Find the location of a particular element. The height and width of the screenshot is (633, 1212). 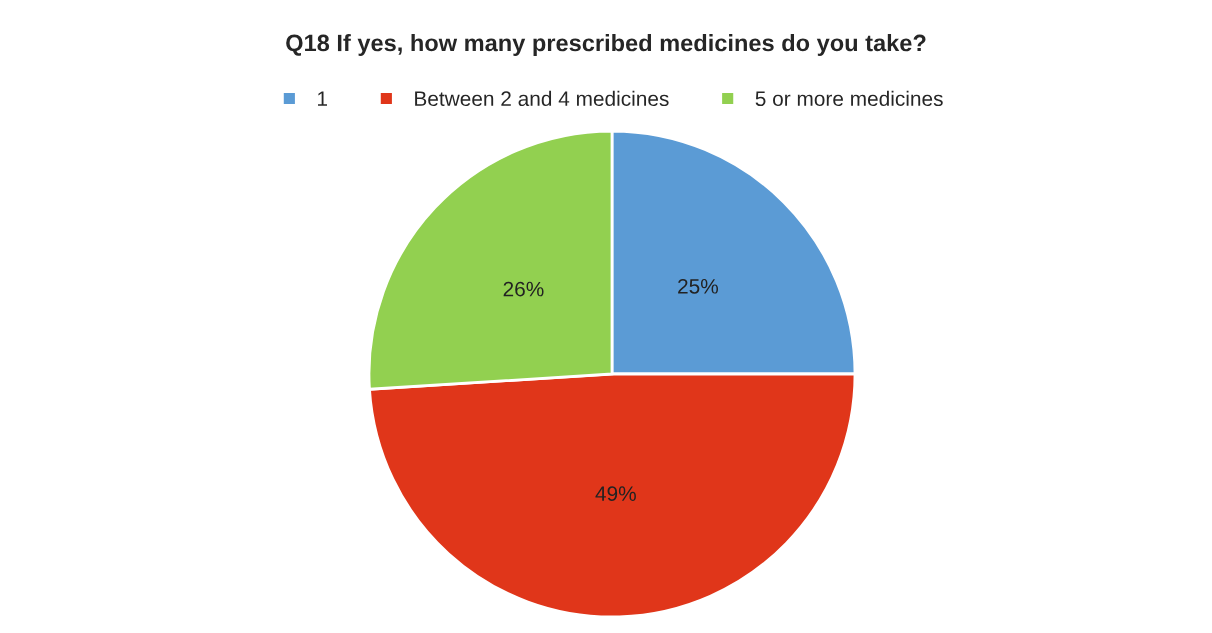

legend-label: Between 2 and 4 medicines is located at coordinates (542, 98).